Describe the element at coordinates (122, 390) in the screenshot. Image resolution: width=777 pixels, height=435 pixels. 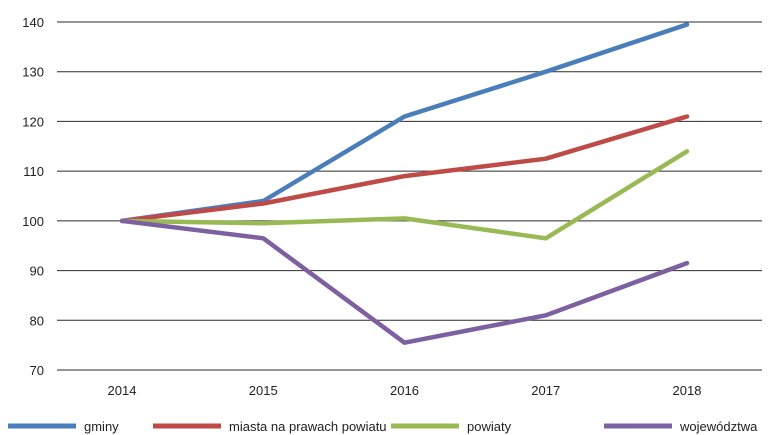
I see `x-tick-label: 2014` at that location.